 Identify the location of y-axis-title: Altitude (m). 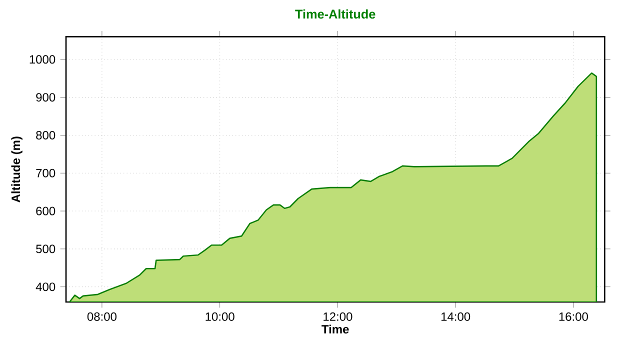
(16, 169).